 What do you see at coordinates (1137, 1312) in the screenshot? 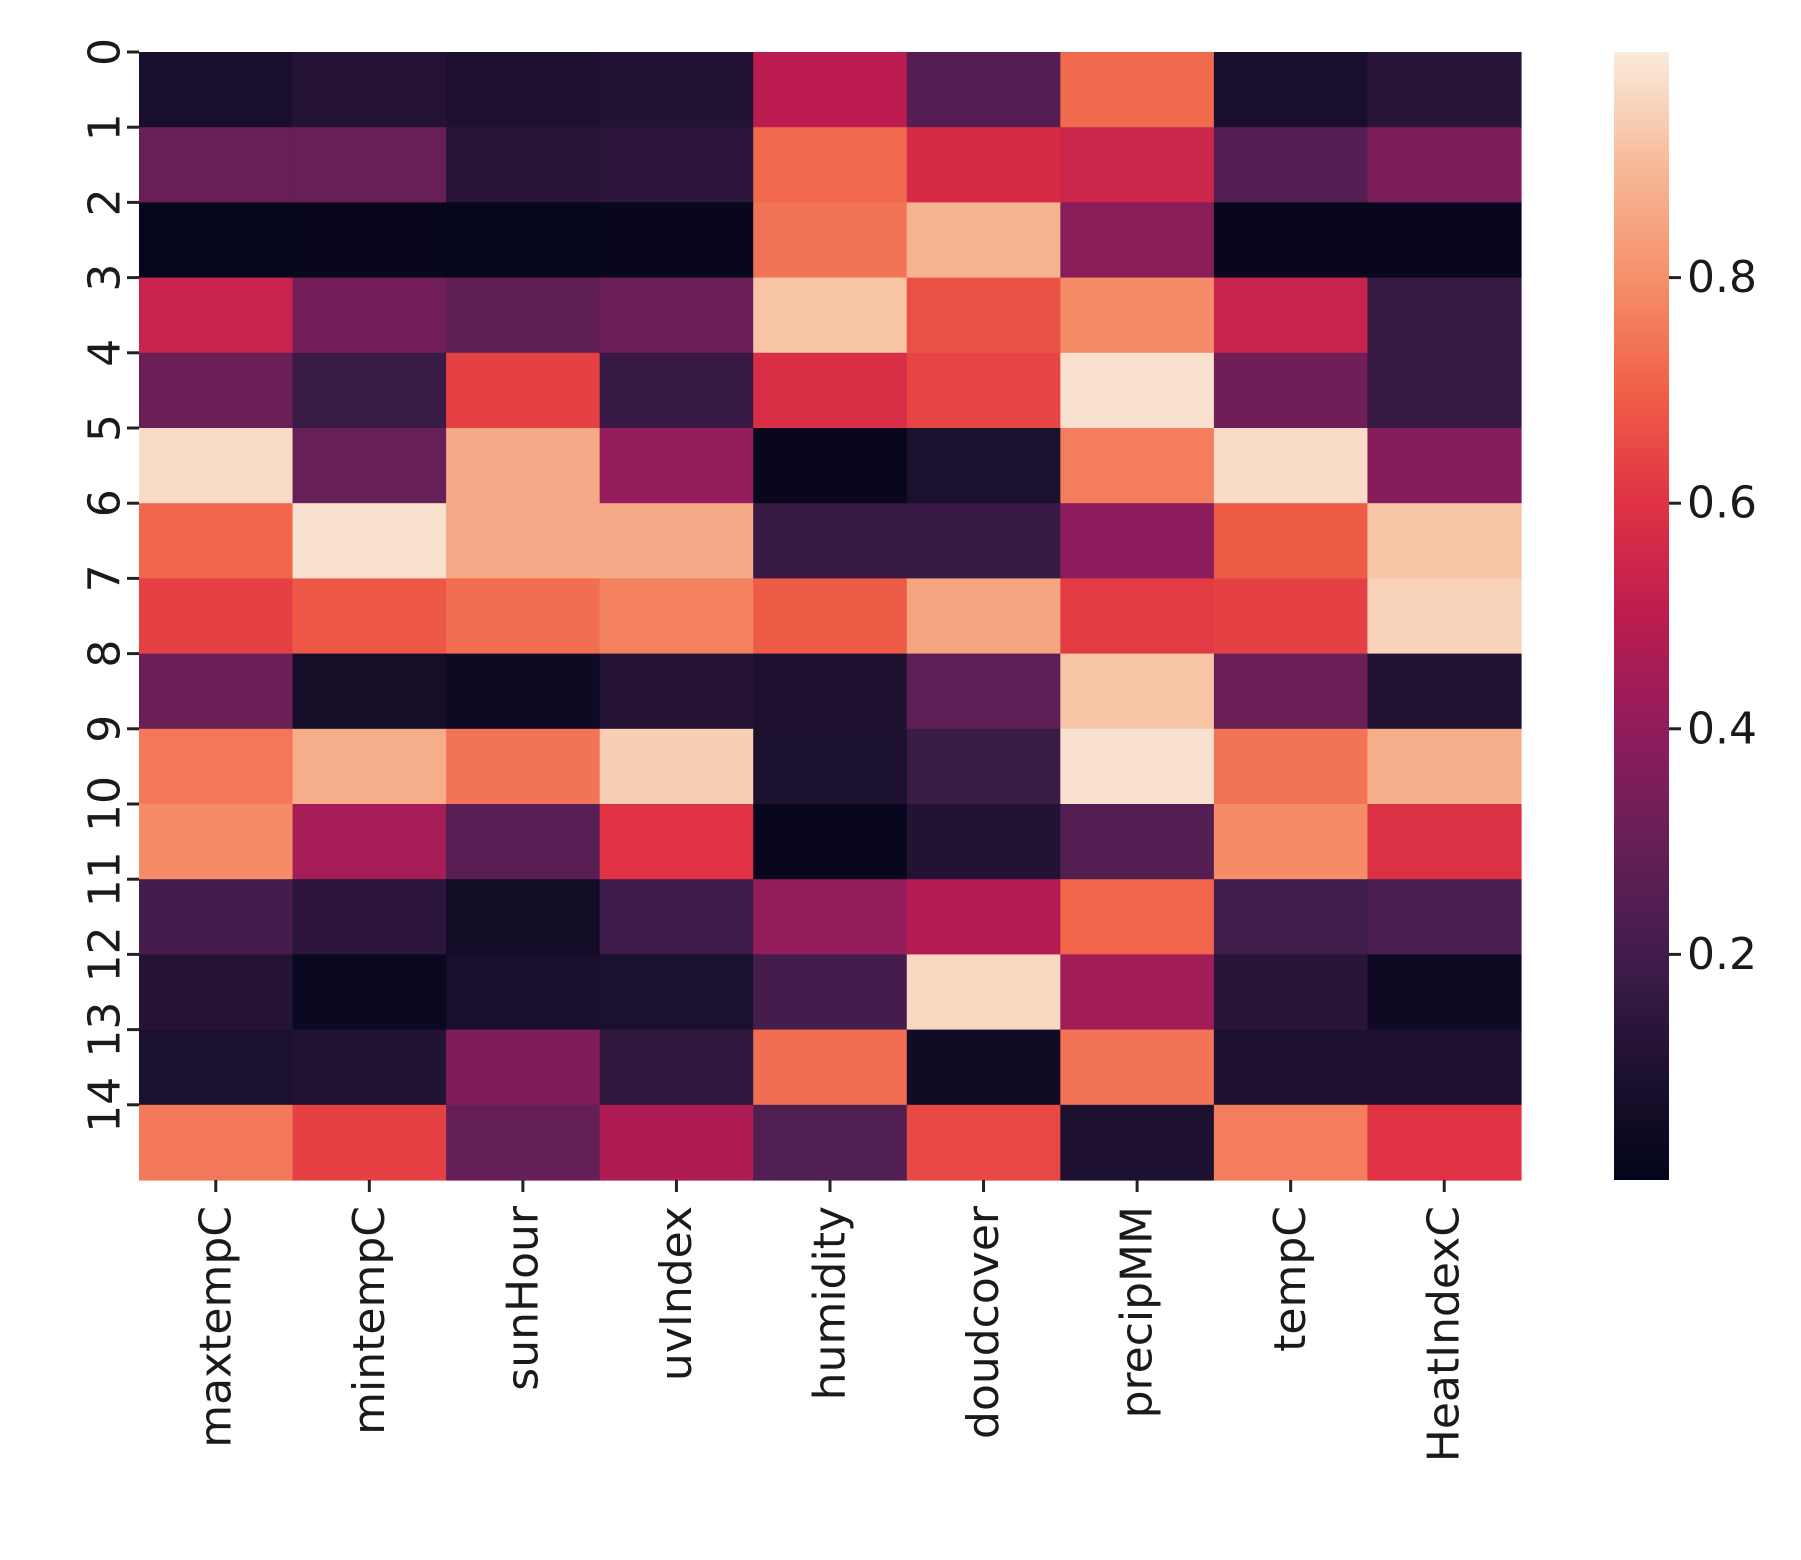
I see `x-tick-label: precipMM` at bounding box center [1137, 1312].